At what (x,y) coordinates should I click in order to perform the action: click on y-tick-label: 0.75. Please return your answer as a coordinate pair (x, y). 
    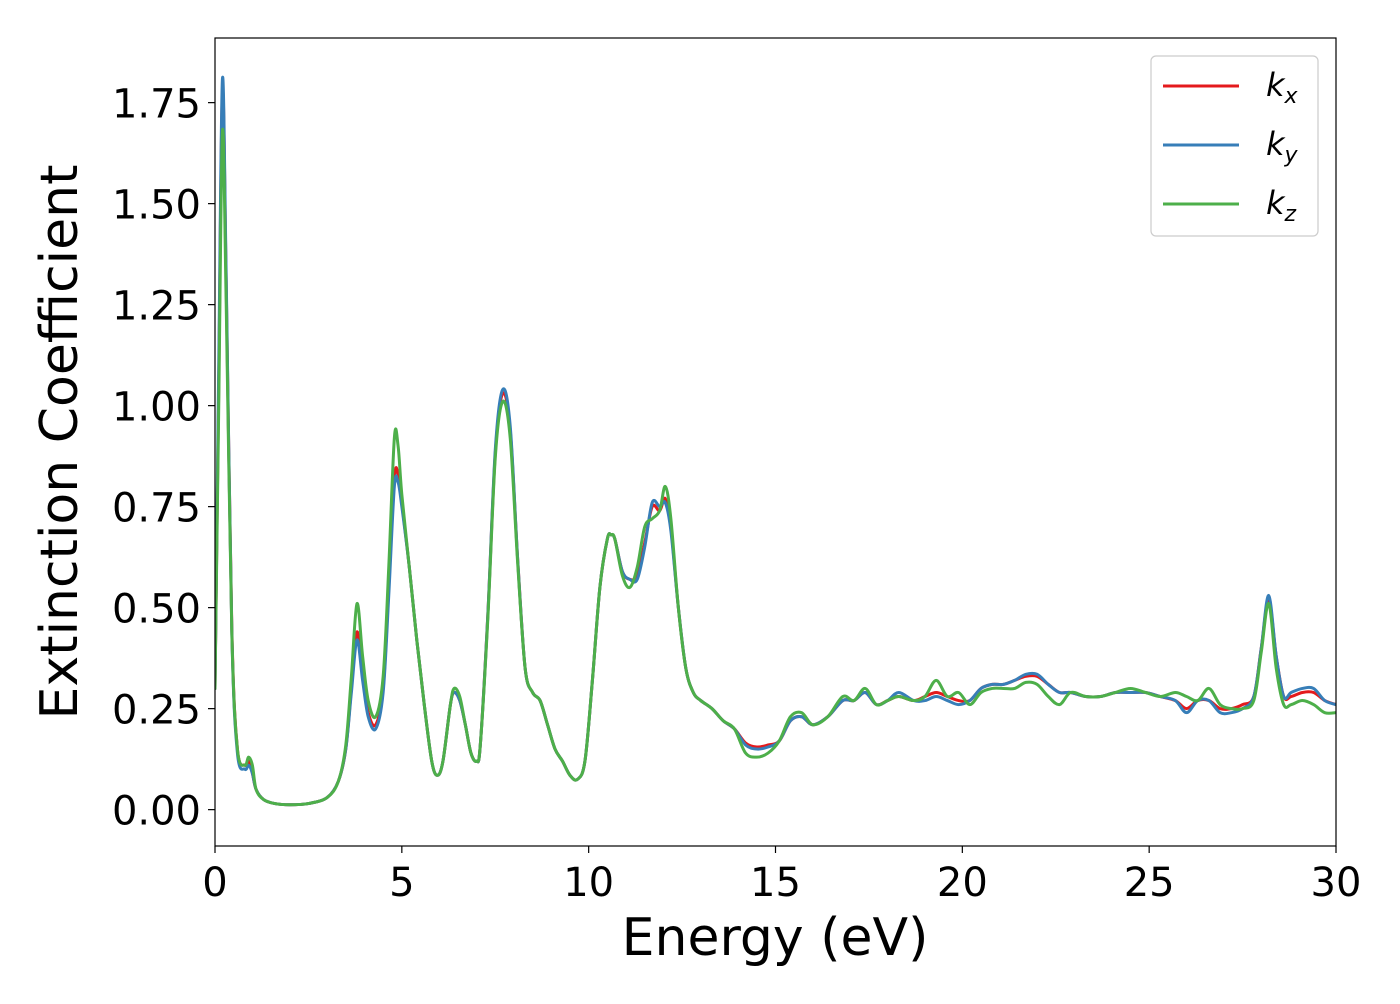
    Looking at the image, I should click on (156, 509).